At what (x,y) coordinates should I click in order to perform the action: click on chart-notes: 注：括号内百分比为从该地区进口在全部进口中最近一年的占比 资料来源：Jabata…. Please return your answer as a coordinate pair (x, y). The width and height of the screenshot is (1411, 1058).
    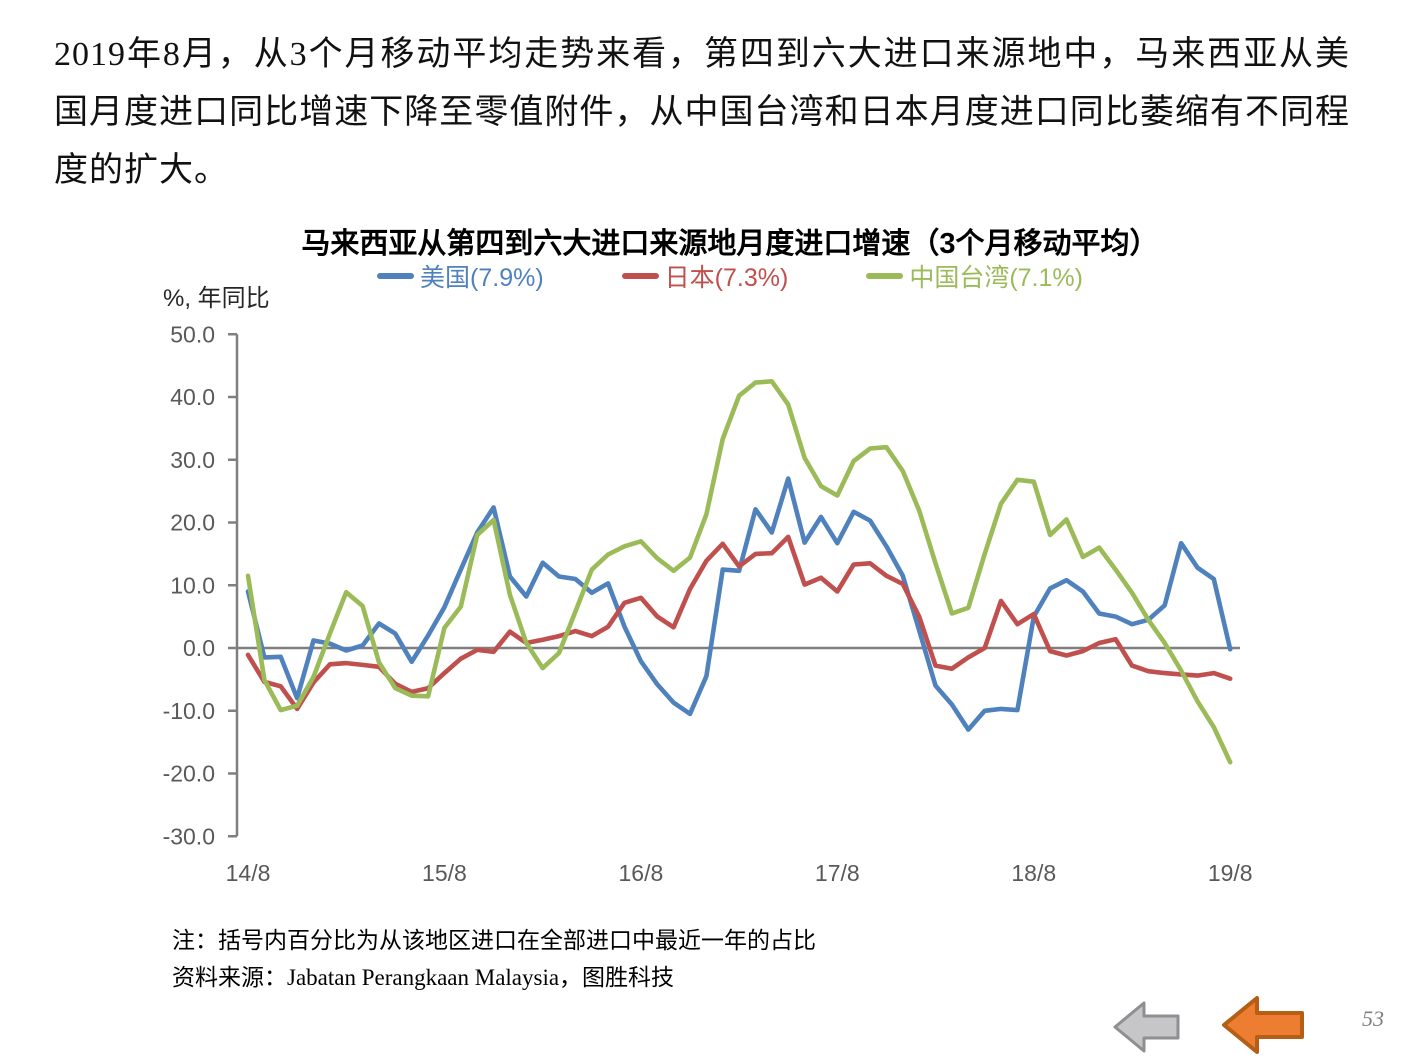
    Looking at the image, I should click on (494, 959).